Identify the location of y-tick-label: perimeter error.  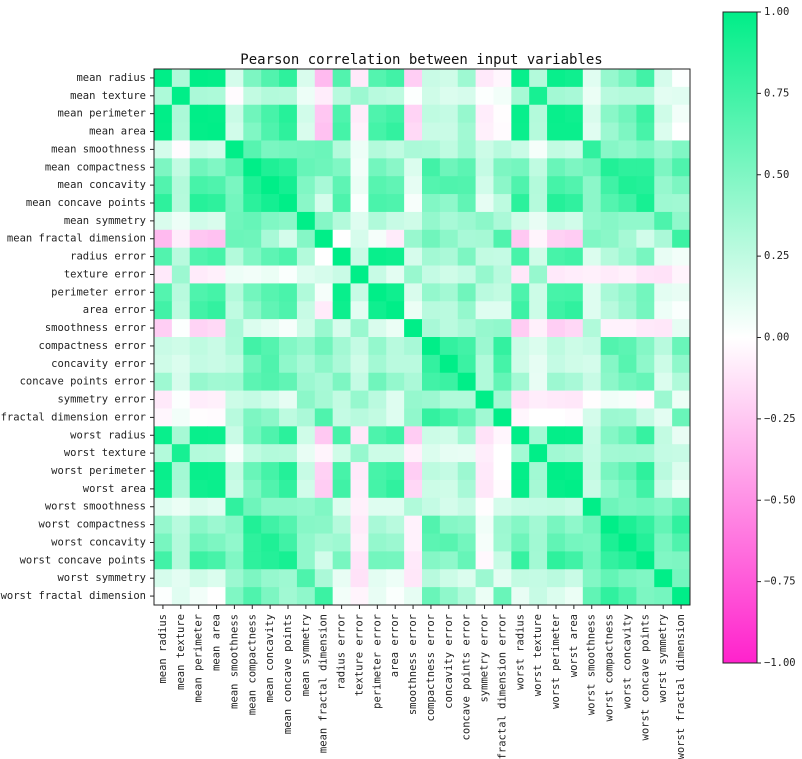
(98, 292).